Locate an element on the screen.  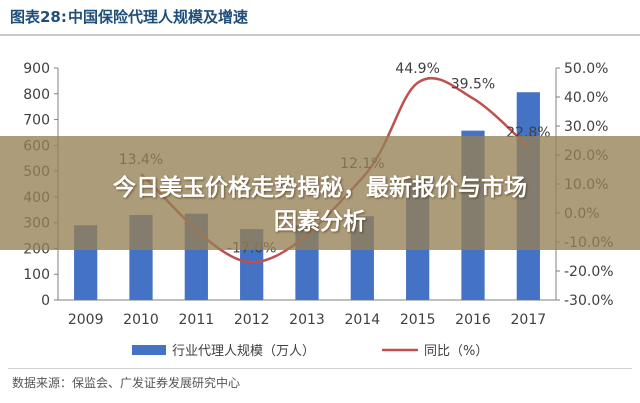
figure-header: 图表28: 中国保险代理人规模及增速 is located at coordinates (320, 18).